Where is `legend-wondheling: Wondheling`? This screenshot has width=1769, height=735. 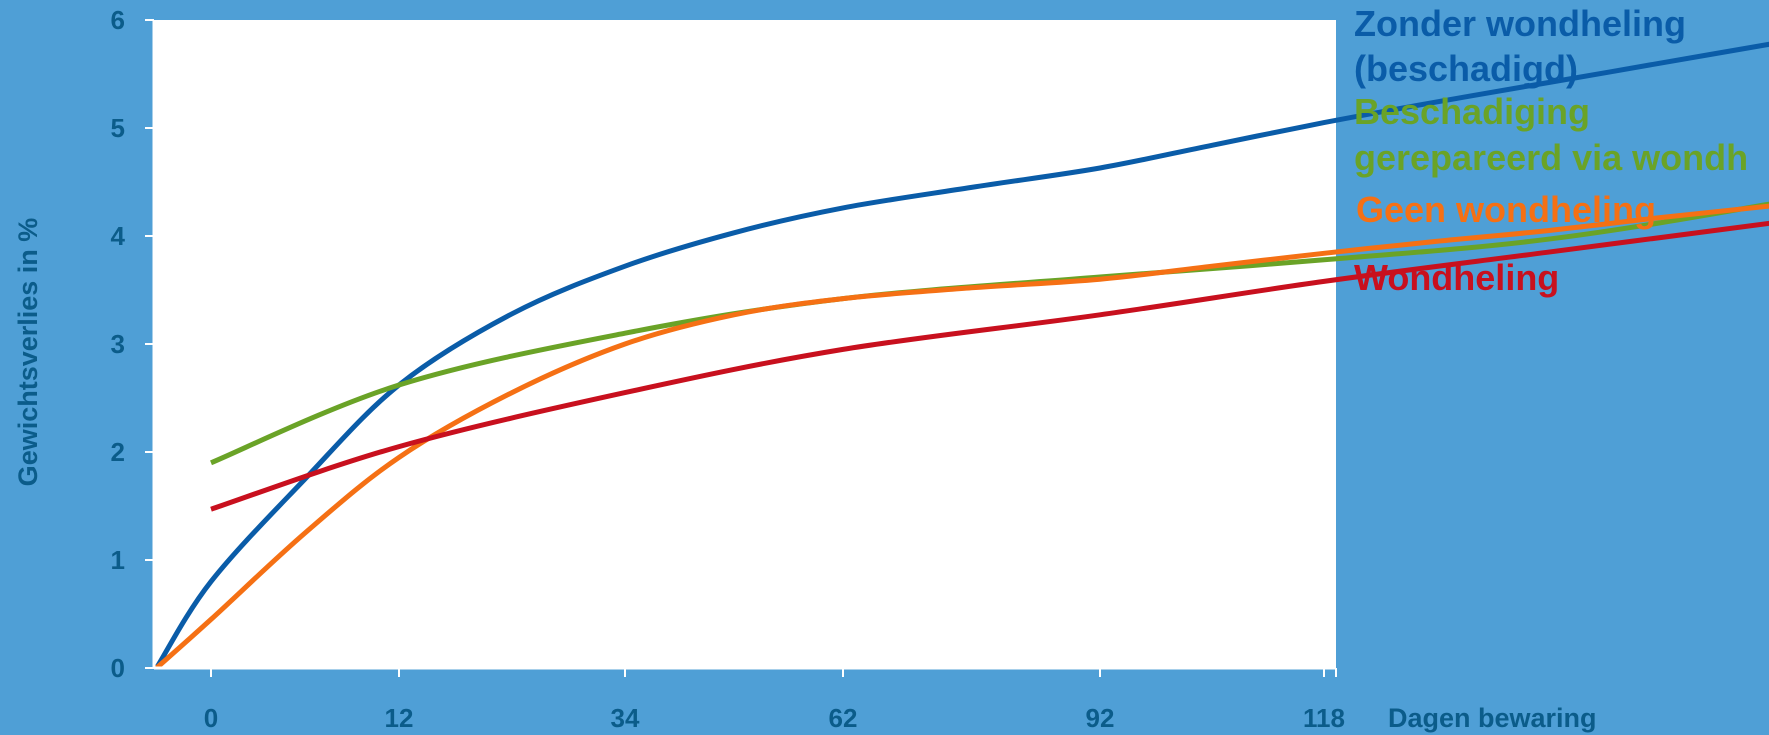
legend-wondheling: Wondheling is located at coordinates (1456, 277).